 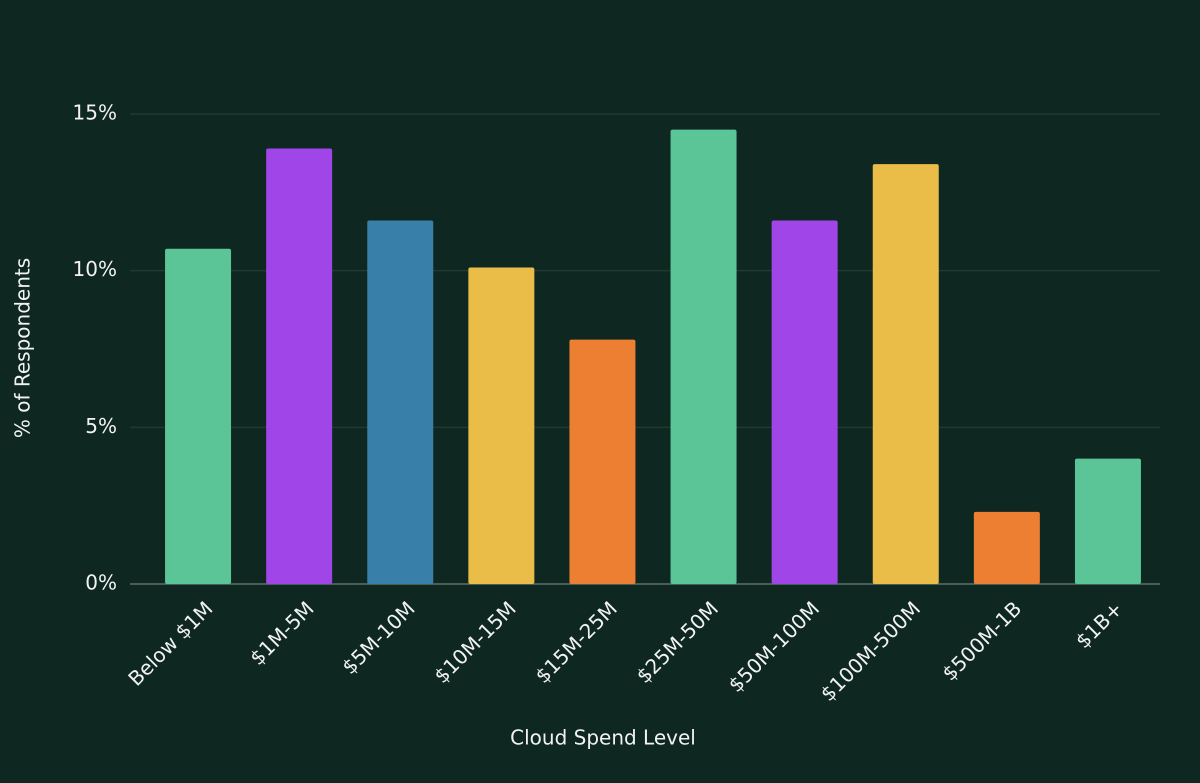 I want to click on y-tick-label: 10%, so click(x=95, y=269).